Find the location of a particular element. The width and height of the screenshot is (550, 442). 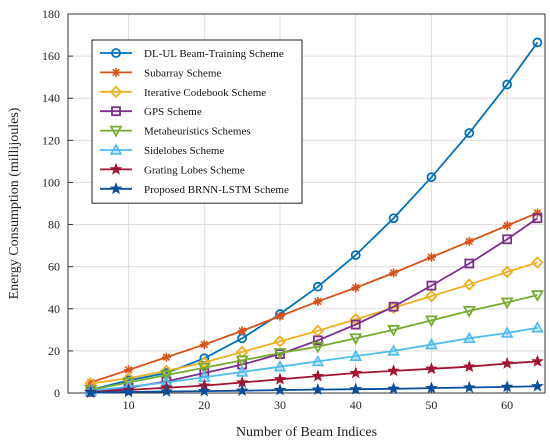

x-tick-label: 30 is located at coordinates (280, 405).